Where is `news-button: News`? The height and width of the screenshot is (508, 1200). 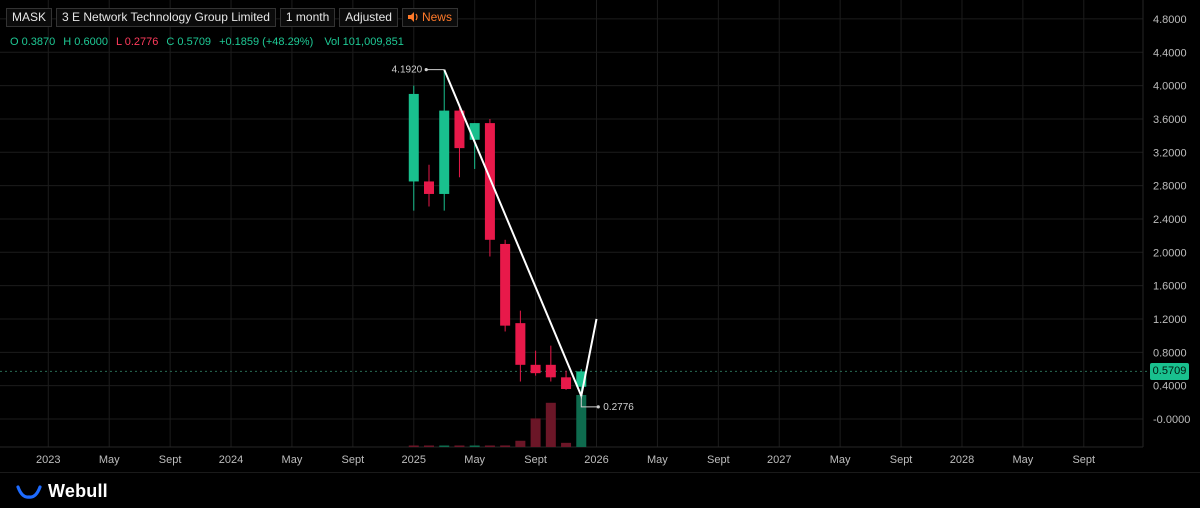 news-button: News is located at coordinates (429, 17).